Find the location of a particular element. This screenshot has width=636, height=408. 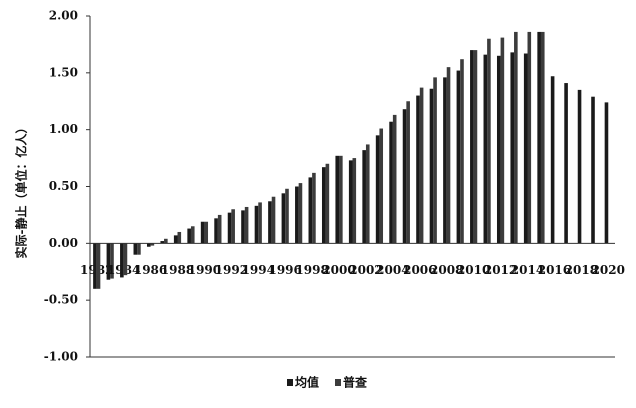

x-tick-label: 1992 is located at coordinates (231, 270).